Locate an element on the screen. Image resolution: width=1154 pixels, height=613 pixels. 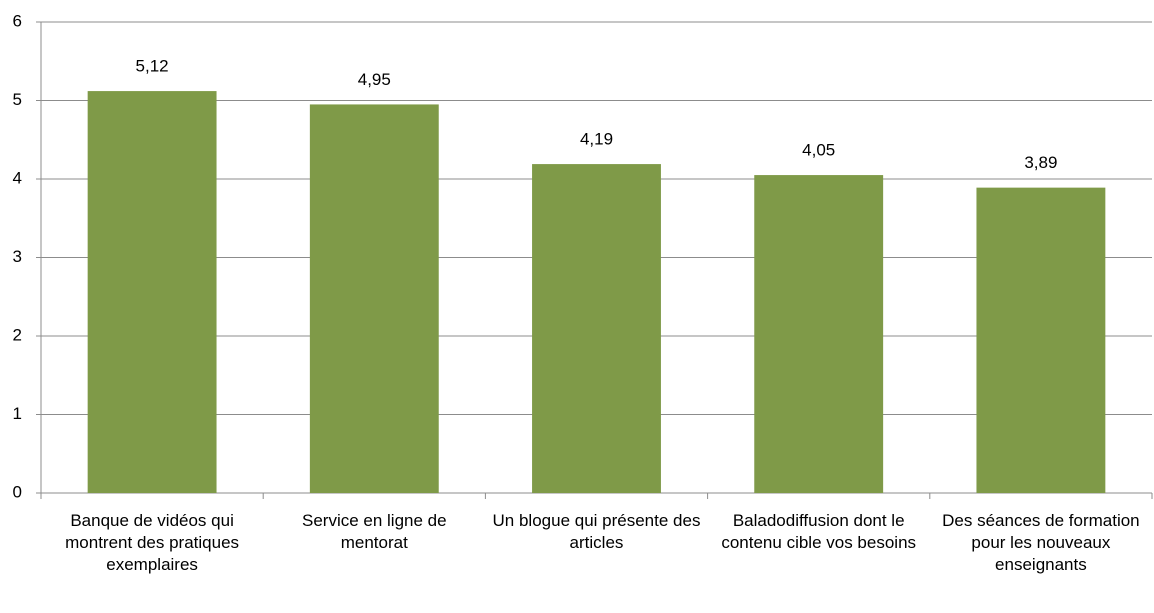
y-tick-label: 1 is located at coordinates (17, 413).